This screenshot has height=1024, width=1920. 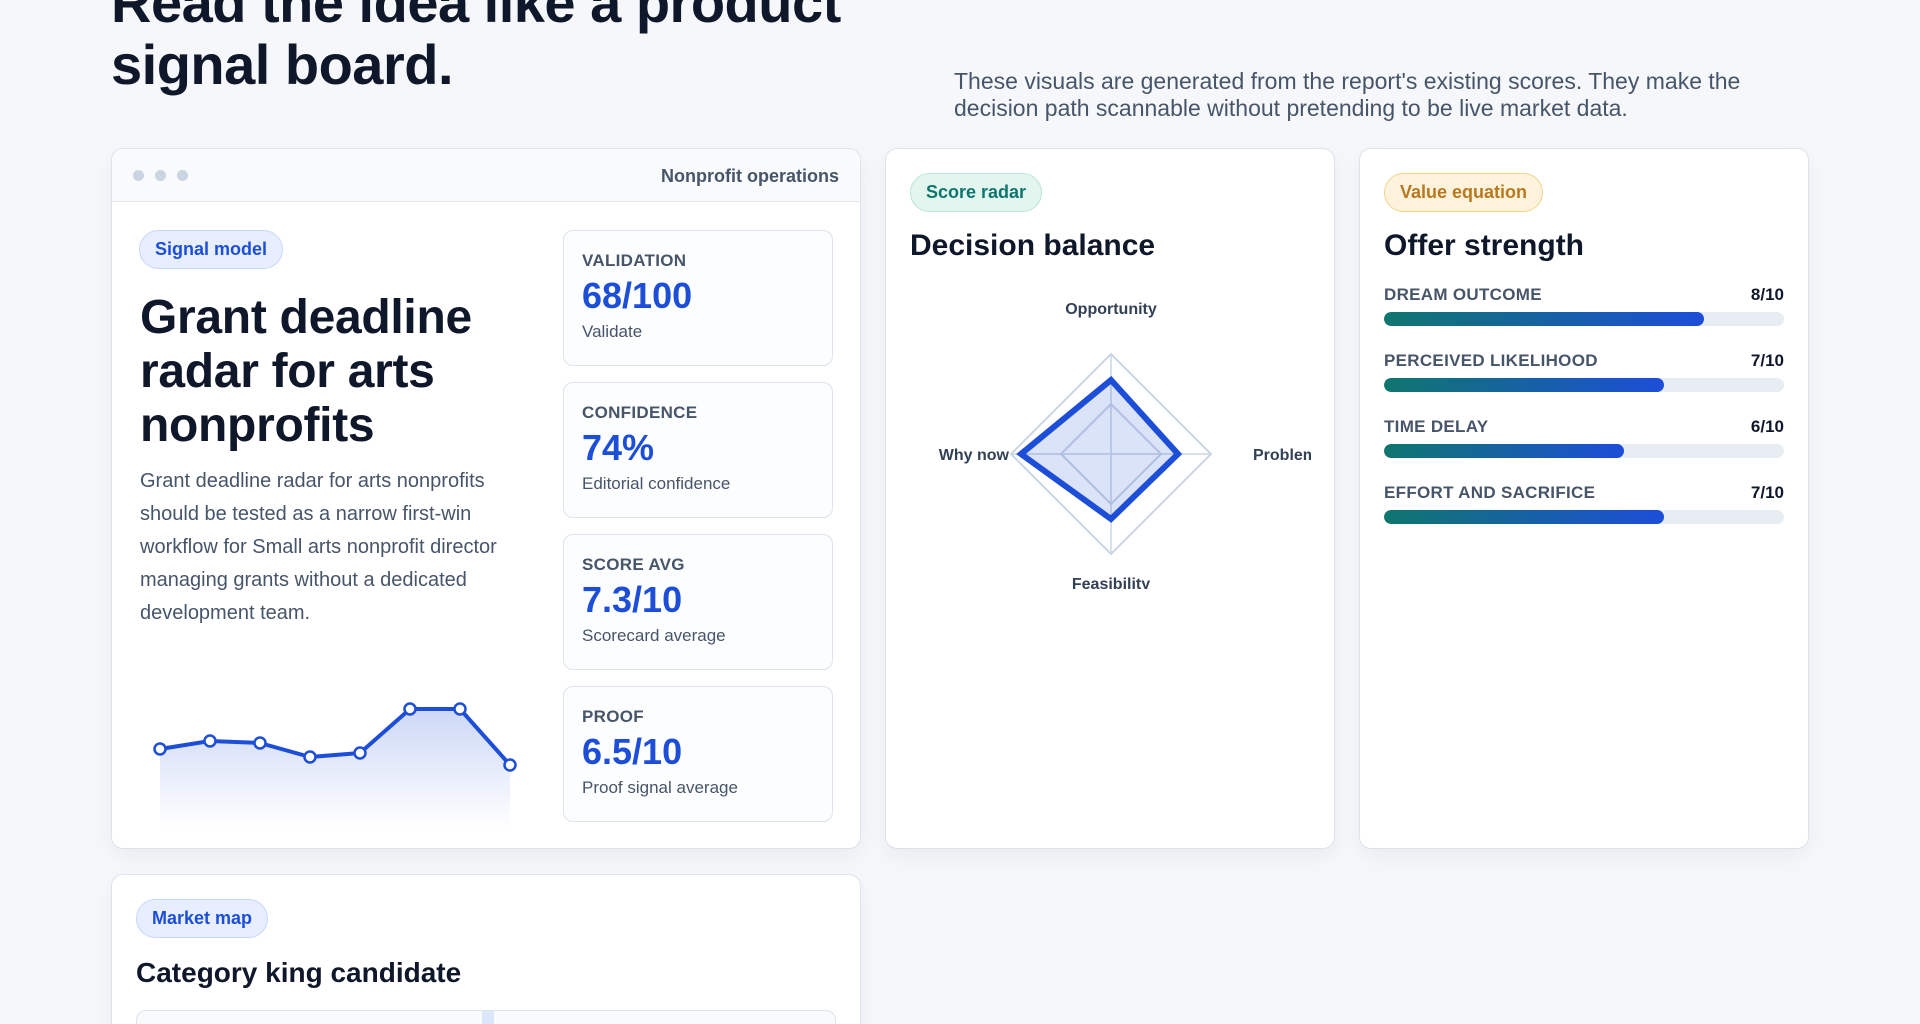 What do you see at coordinates (656, 483) in the screenshot?
I see `stat-sub: Editorial confidence` at bounding box center [656, 483].